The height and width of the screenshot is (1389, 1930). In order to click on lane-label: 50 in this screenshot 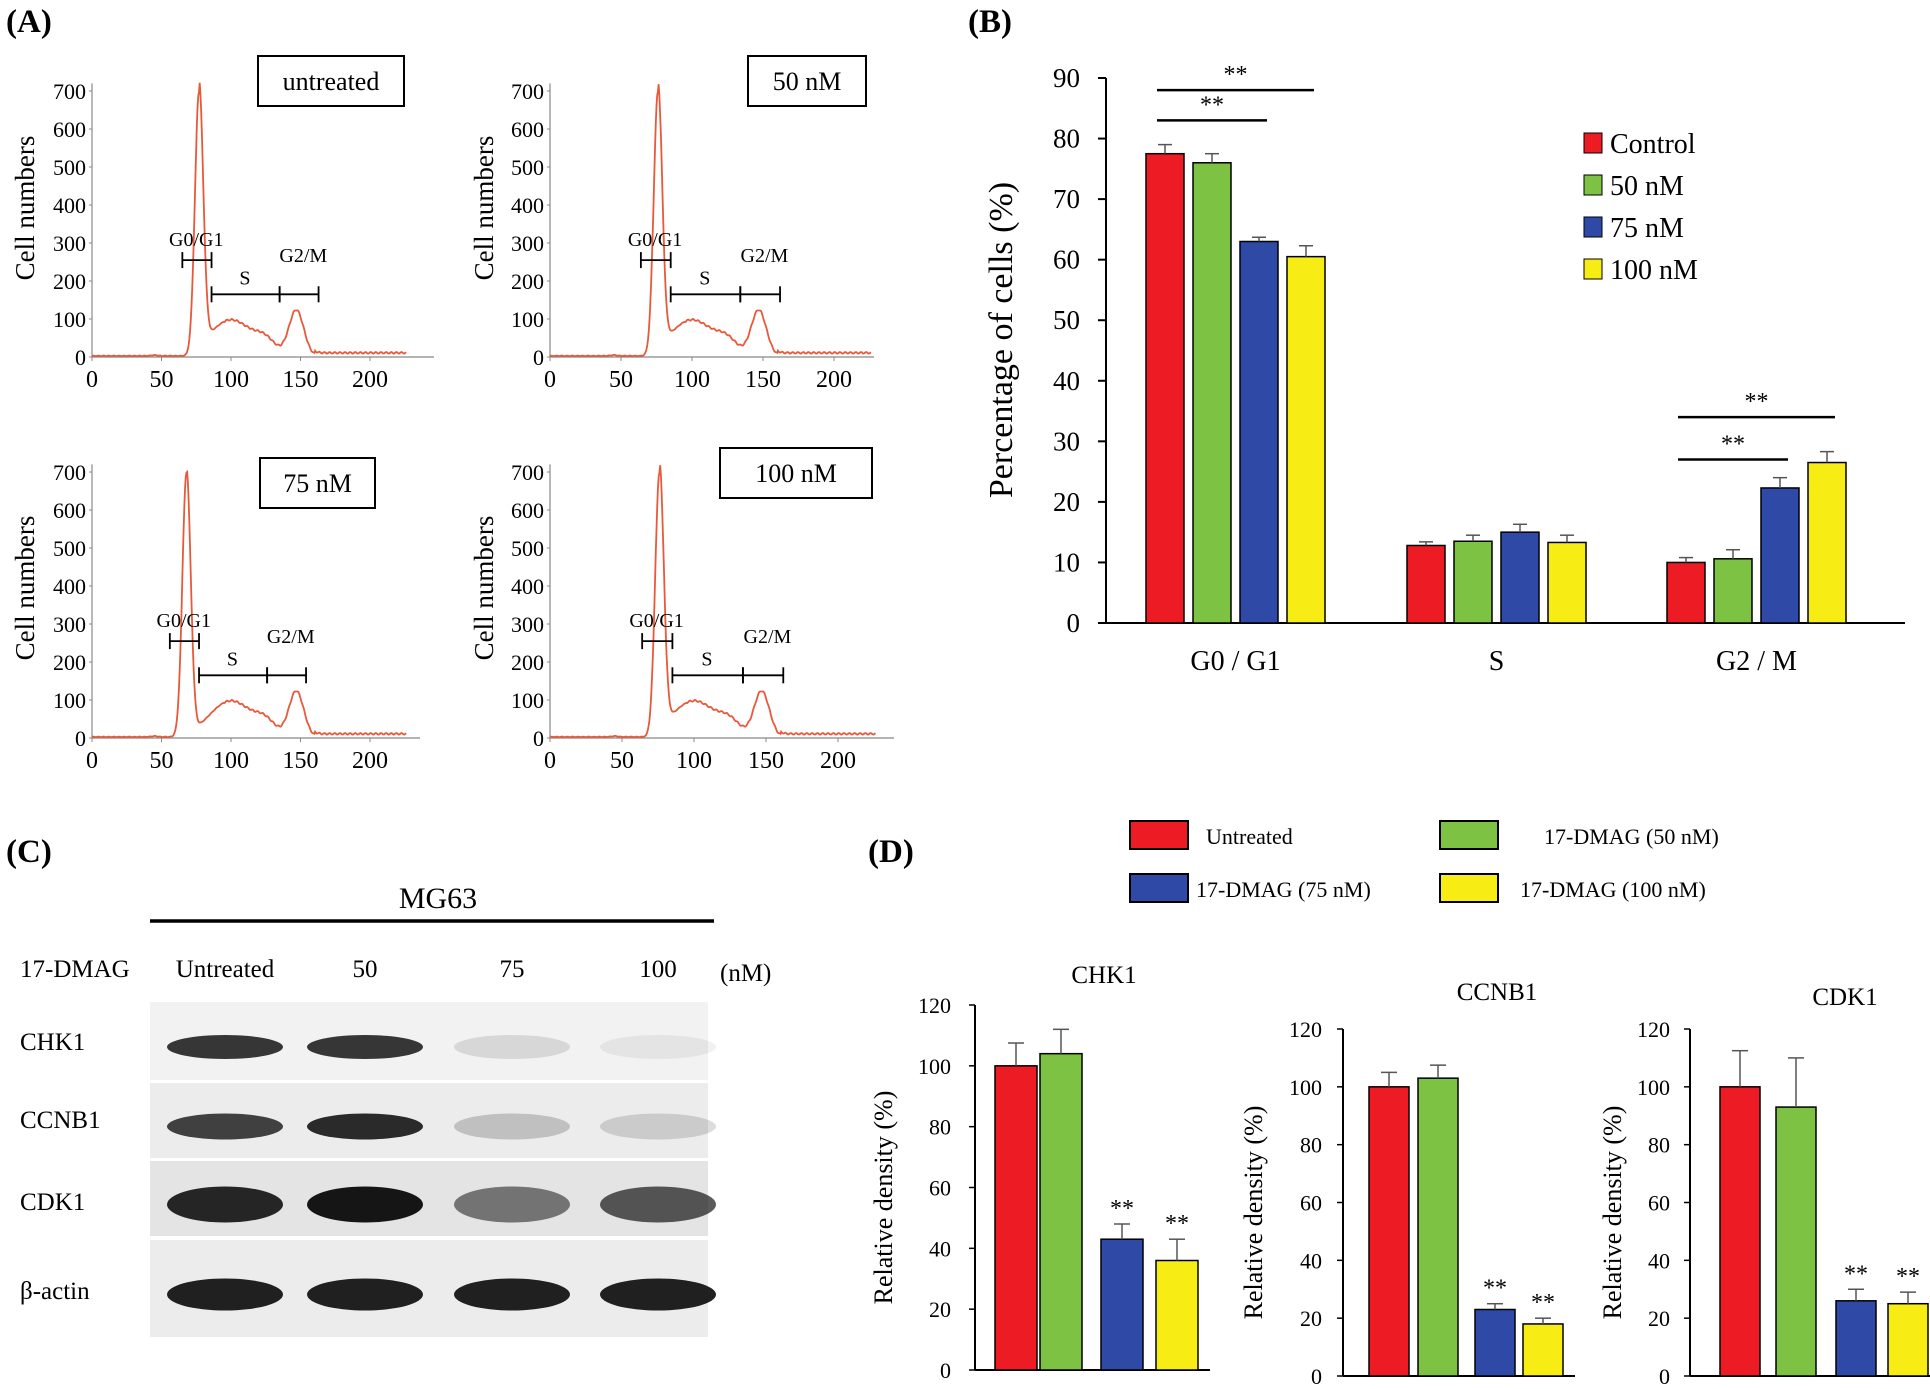, I will do `click(365, 969)`.